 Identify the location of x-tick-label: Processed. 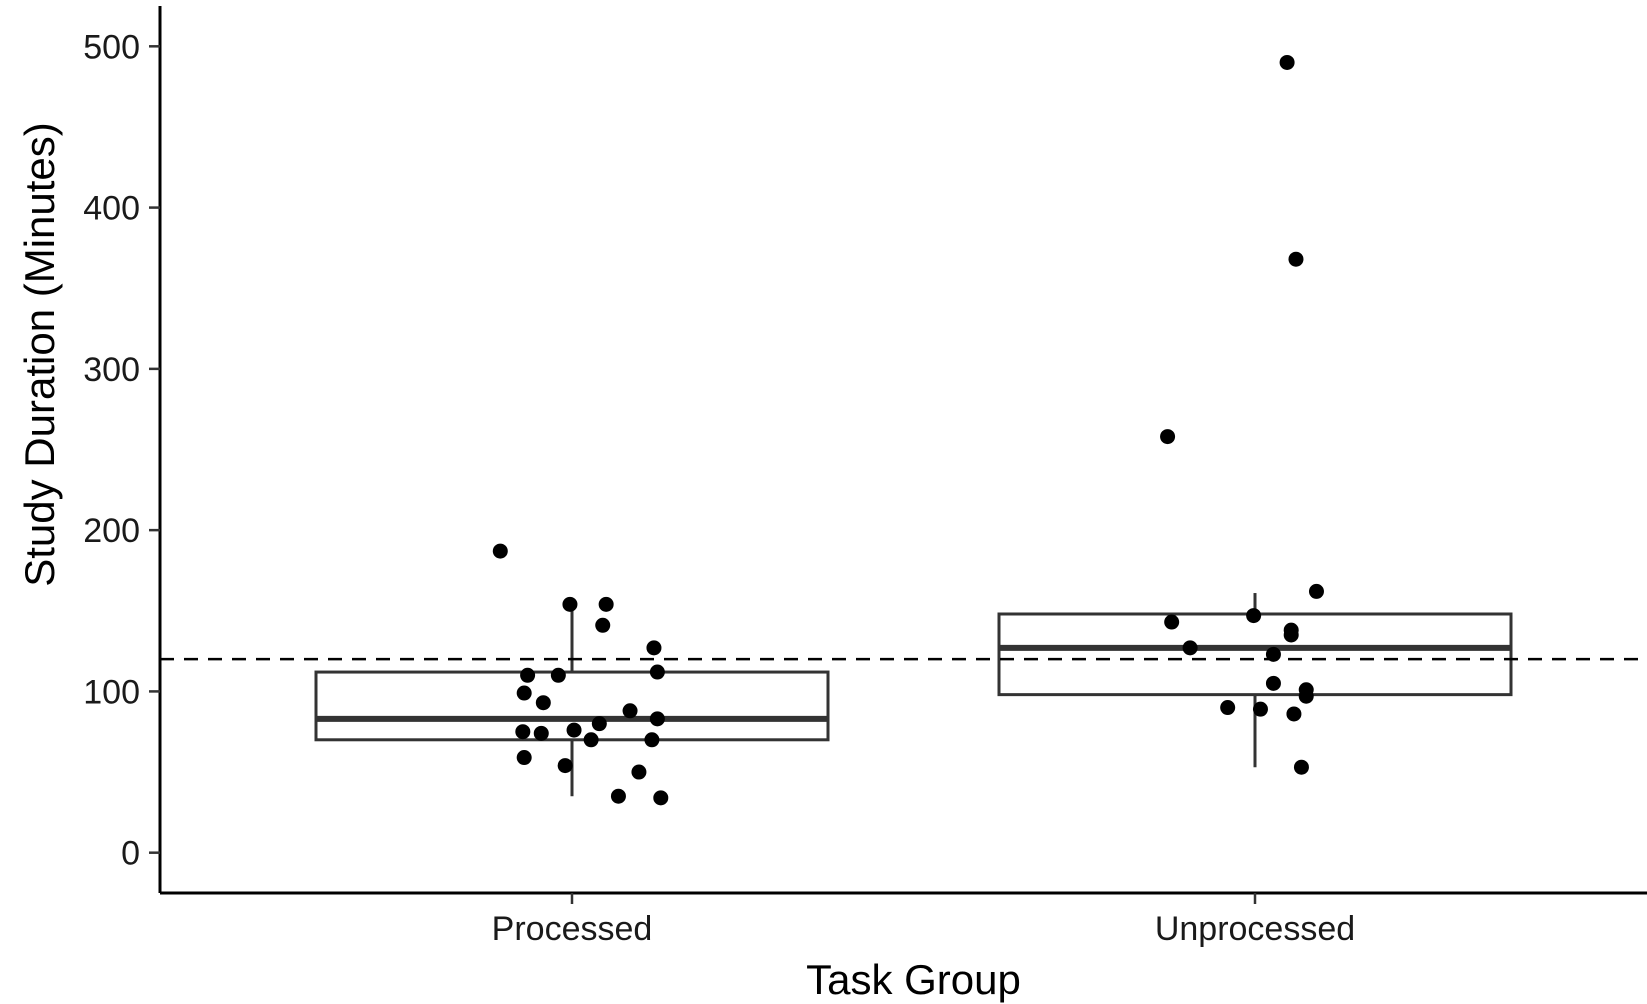
(572, 929).